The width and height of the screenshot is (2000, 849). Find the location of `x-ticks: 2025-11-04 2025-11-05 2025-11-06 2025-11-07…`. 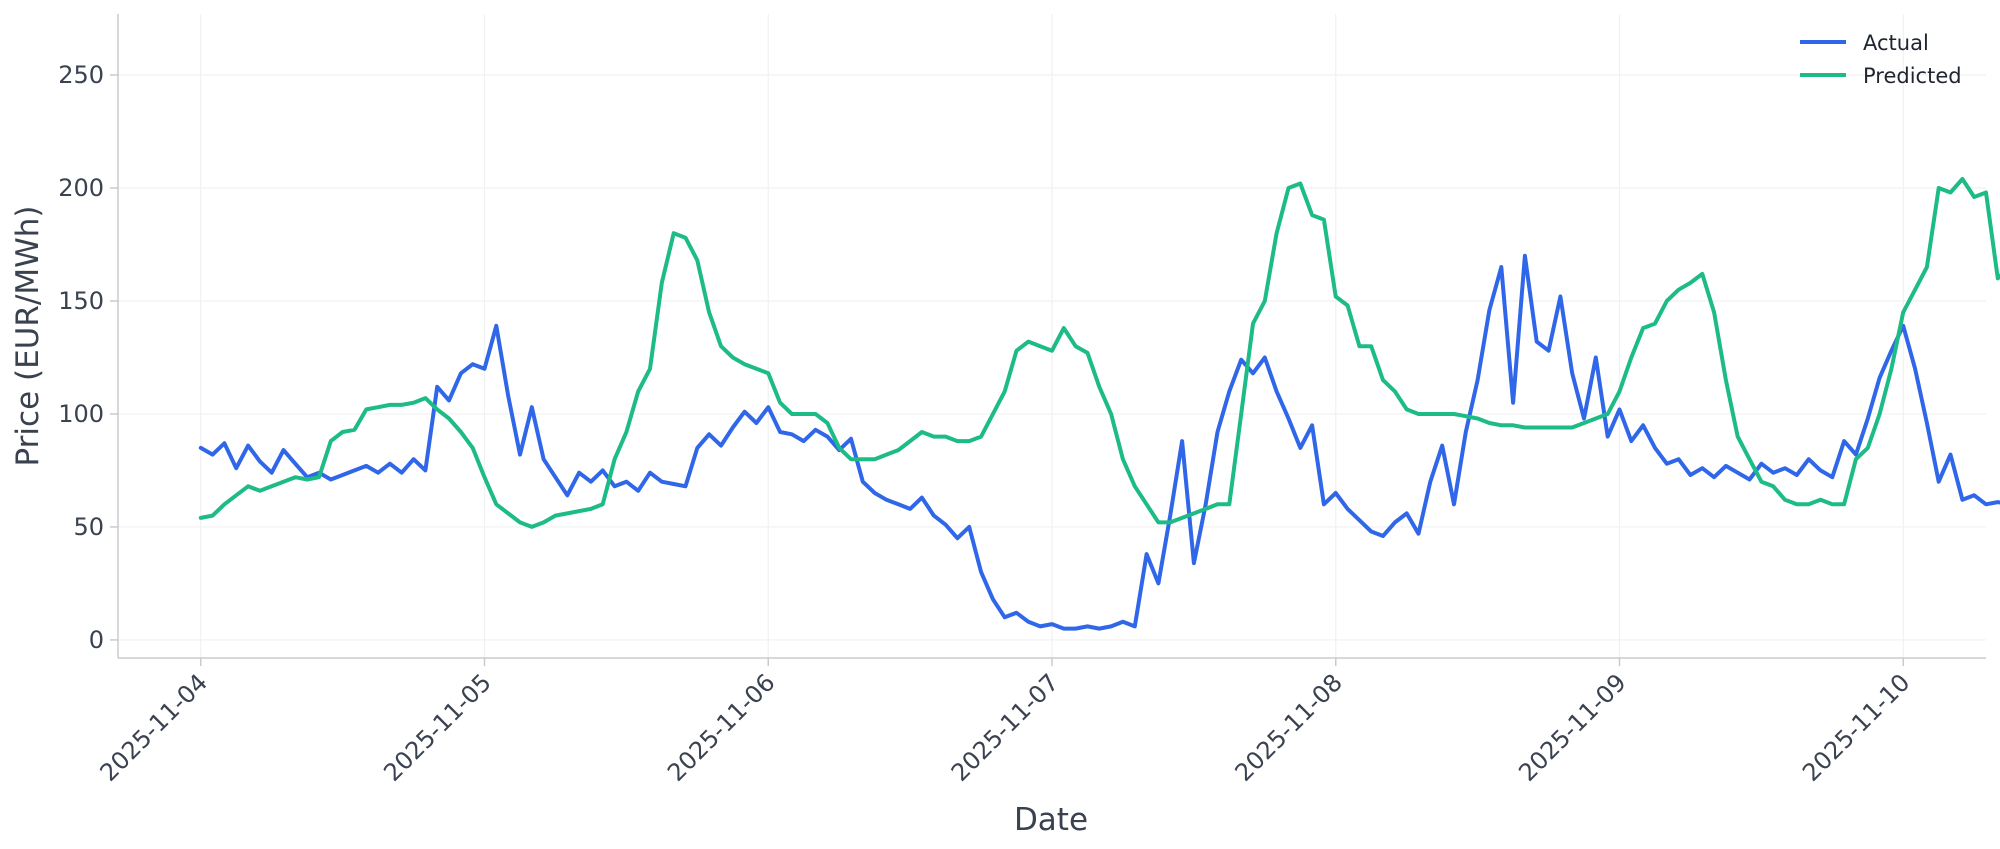

x-ticks: 2025-11-04 2025-11-05 2025-11-06 2025-11-07… is located at coordinates (1005, 722).